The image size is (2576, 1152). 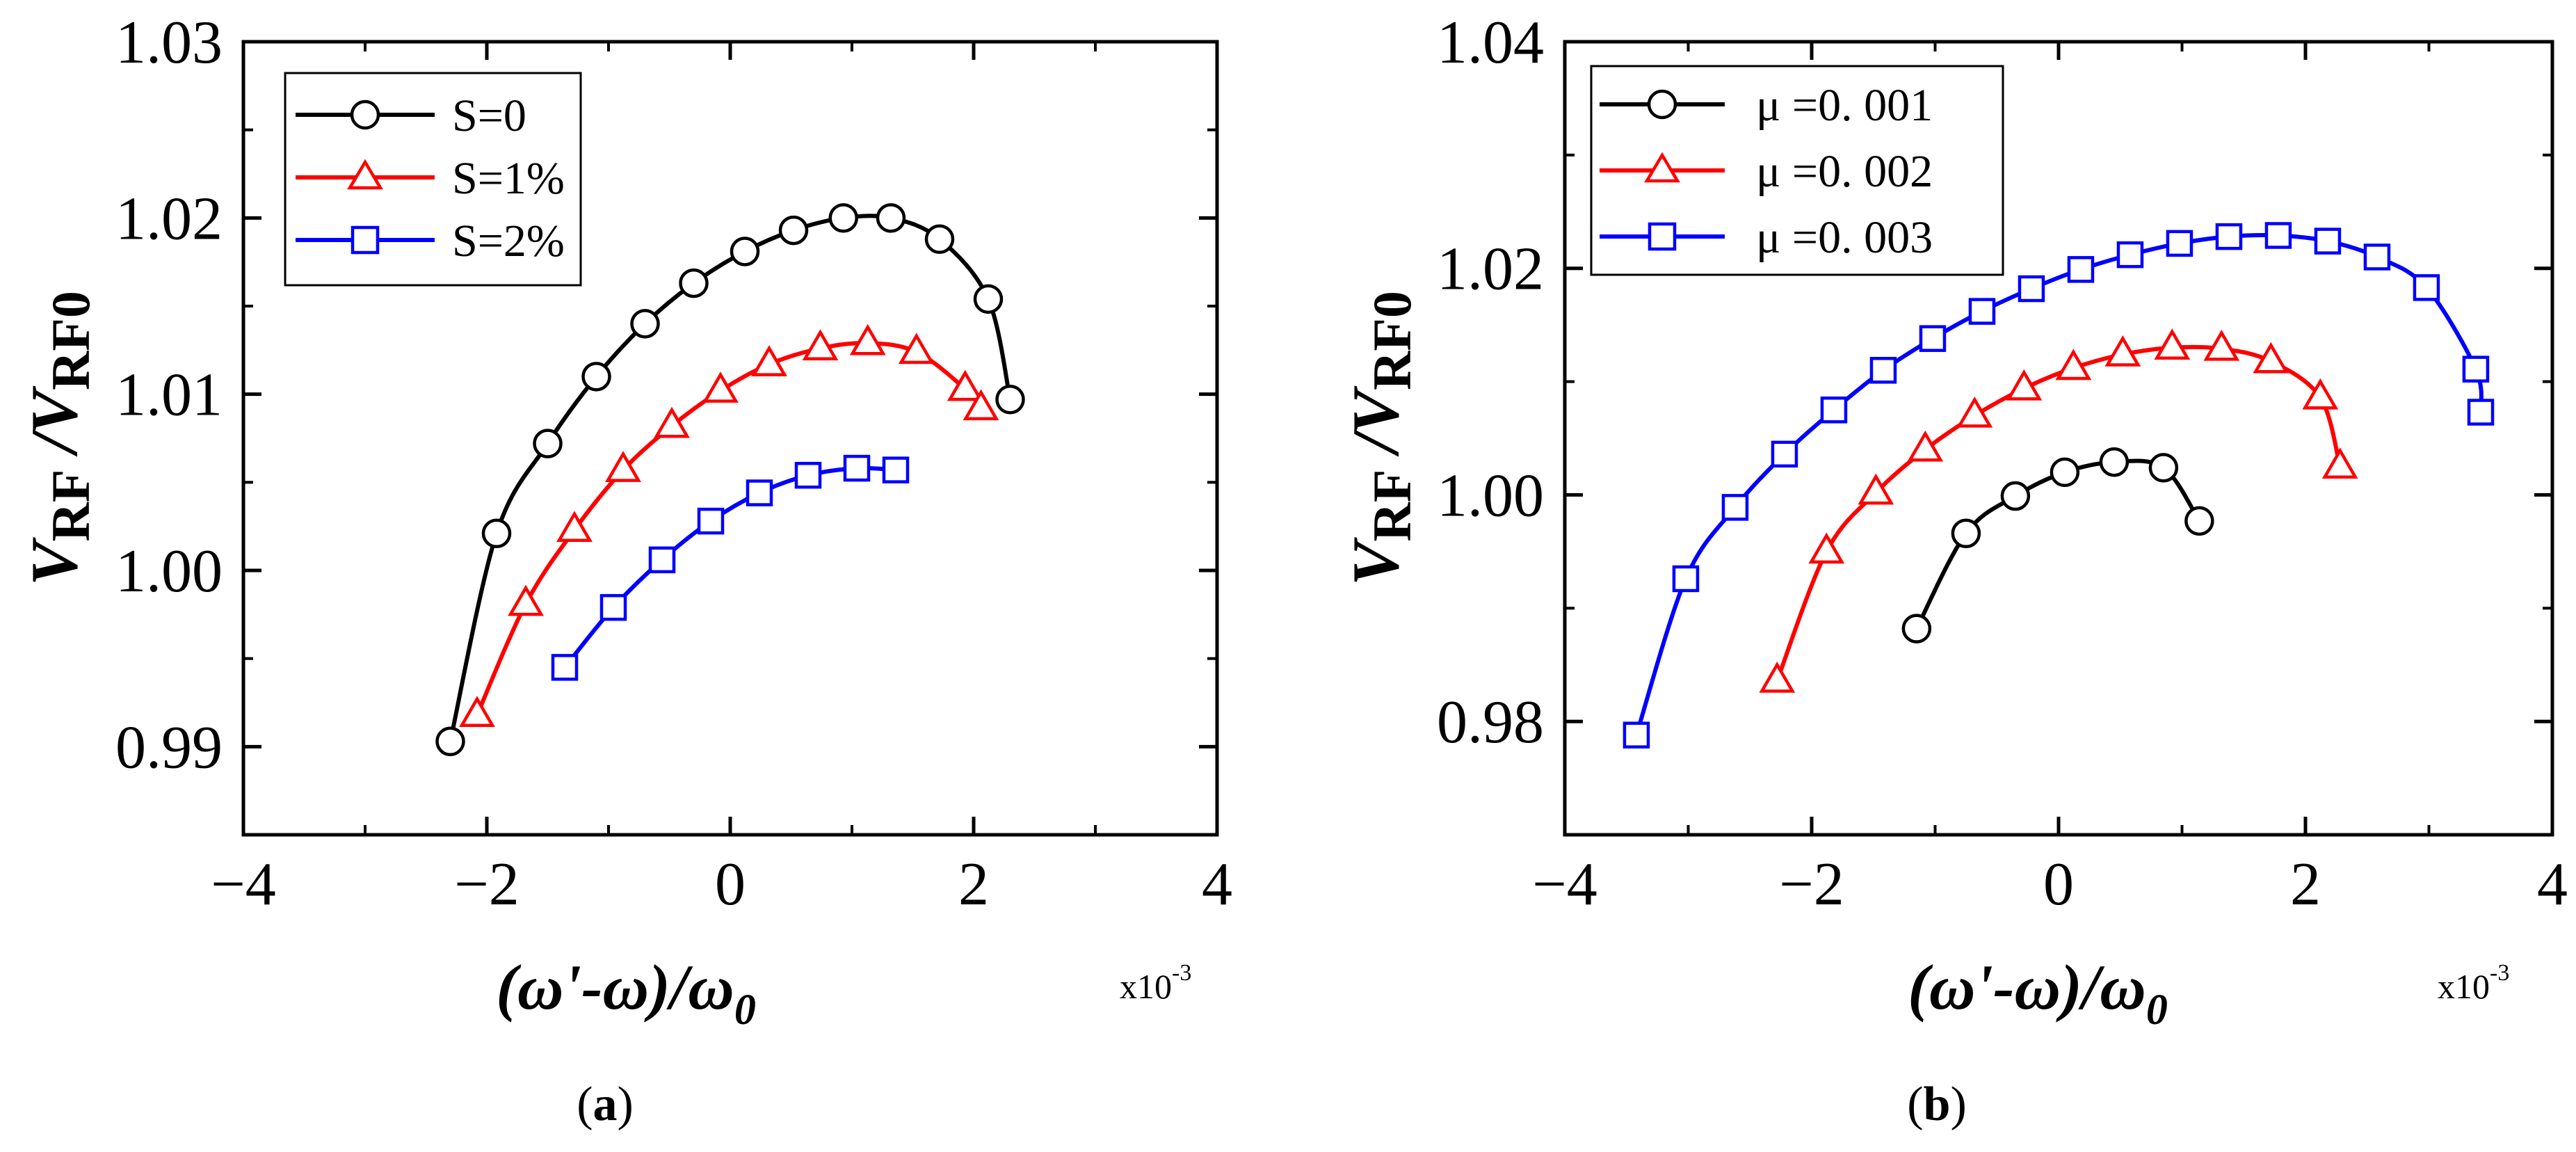 I want to click on panel-label-a: (a), so click(x=605, y=1104).